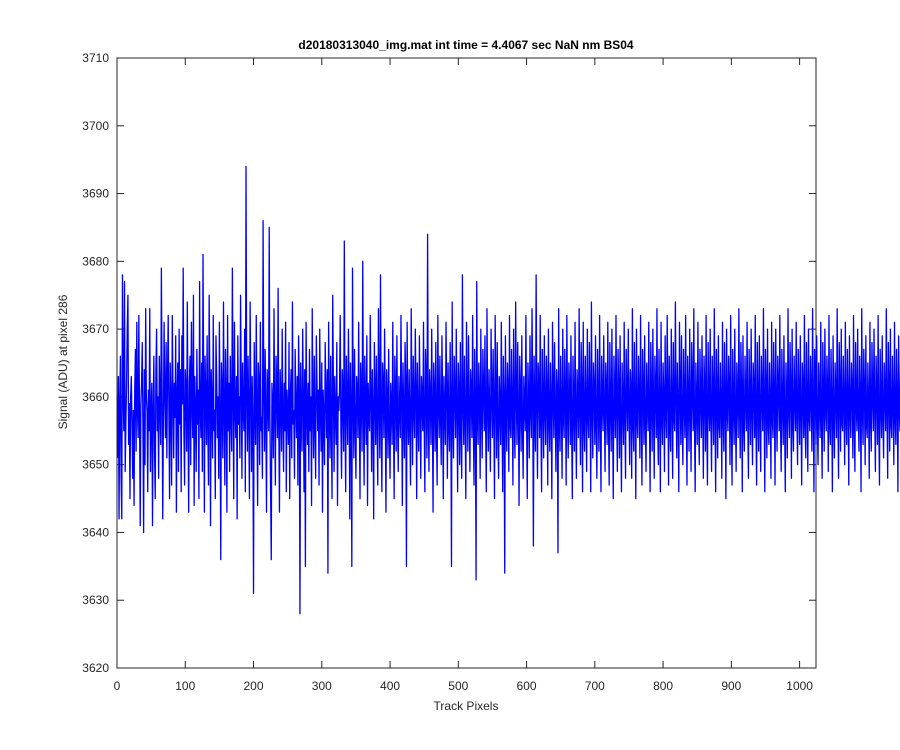 The width and height of the screenshot is (900, 750). What do you see at coordinates (95, 465) in the screenshot?
I see `y-tick-label: 3650` at bounding box center [95, 465].